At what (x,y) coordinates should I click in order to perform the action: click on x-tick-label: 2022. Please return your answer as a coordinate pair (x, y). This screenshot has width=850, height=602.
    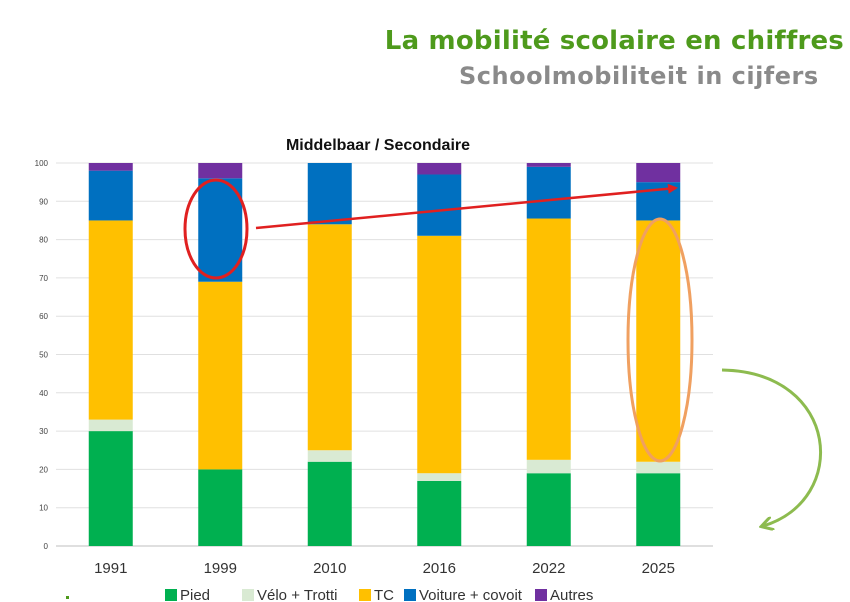
    Looking at the image, I should click on (548, 568).